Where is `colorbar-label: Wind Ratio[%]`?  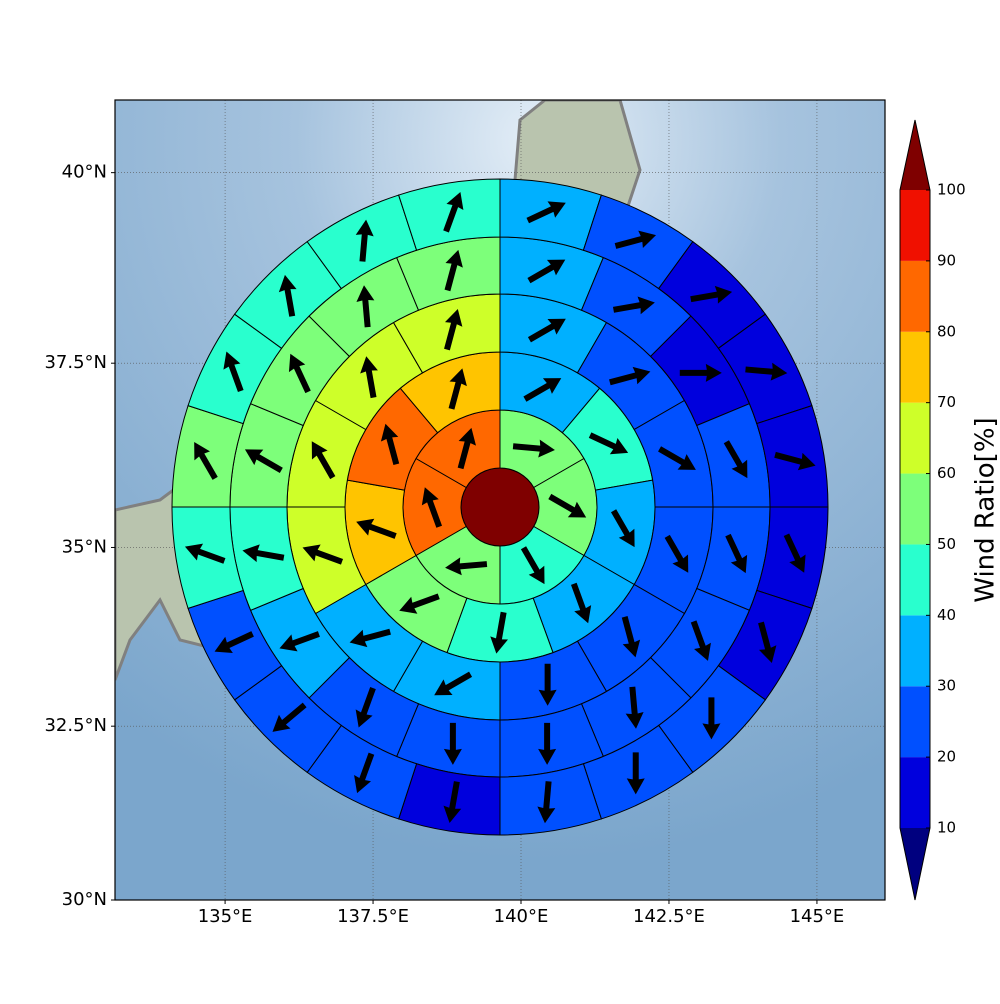
colorbar-label: Wind Ratio[%] is located at coordinates (985, 509).